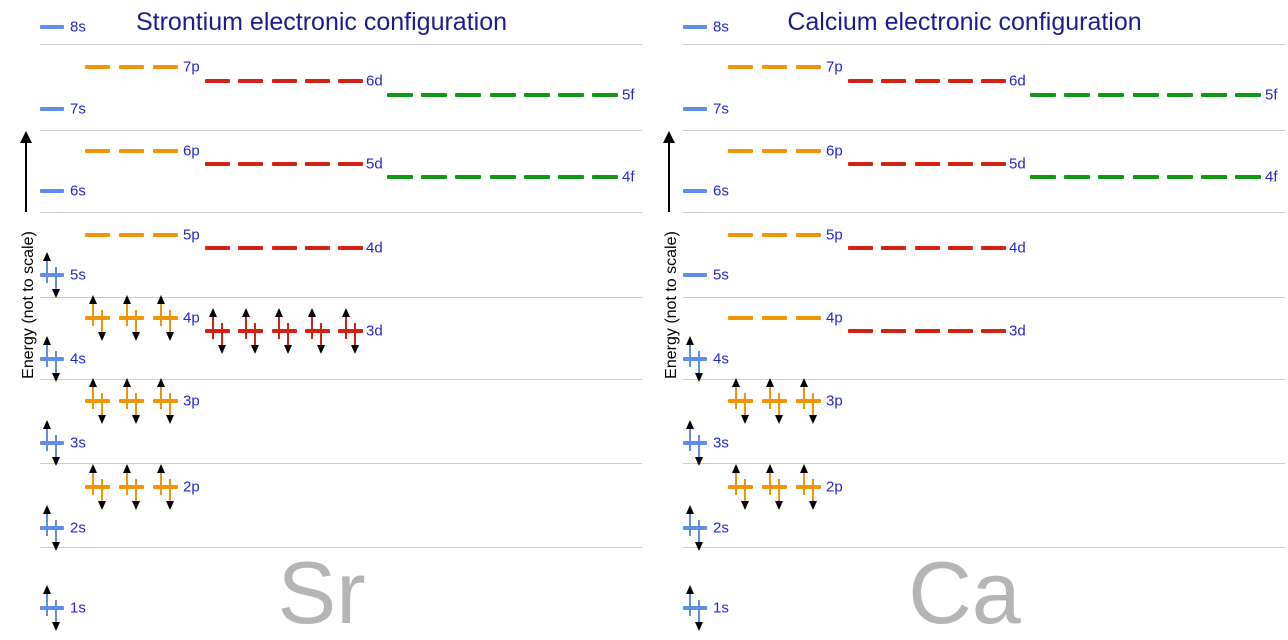  I want to click on energy-axis-arrow, so click(669, 171).